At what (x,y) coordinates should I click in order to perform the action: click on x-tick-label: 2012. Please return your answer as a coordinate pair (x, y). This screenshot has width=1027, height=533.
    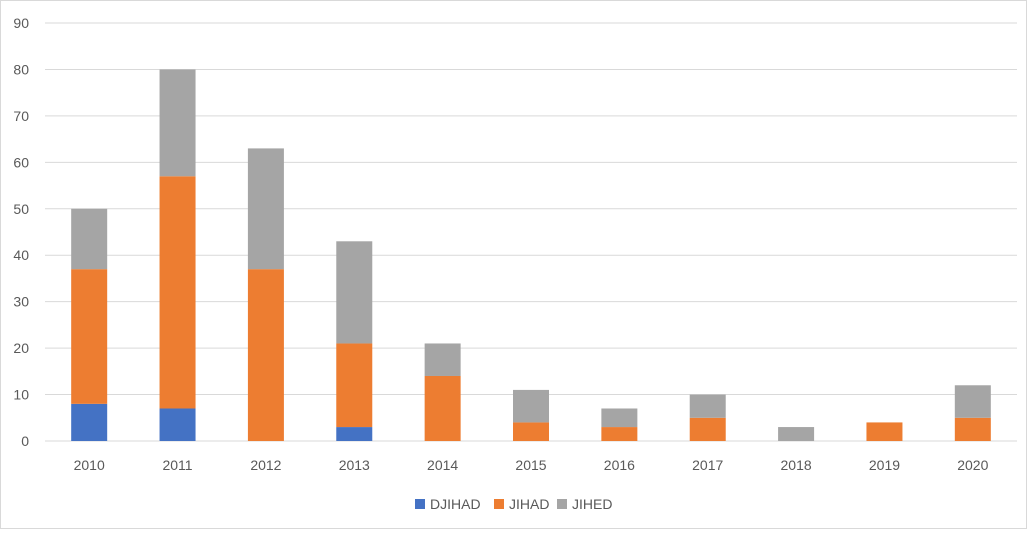
    Looking at the image, I should click on (265, 465).